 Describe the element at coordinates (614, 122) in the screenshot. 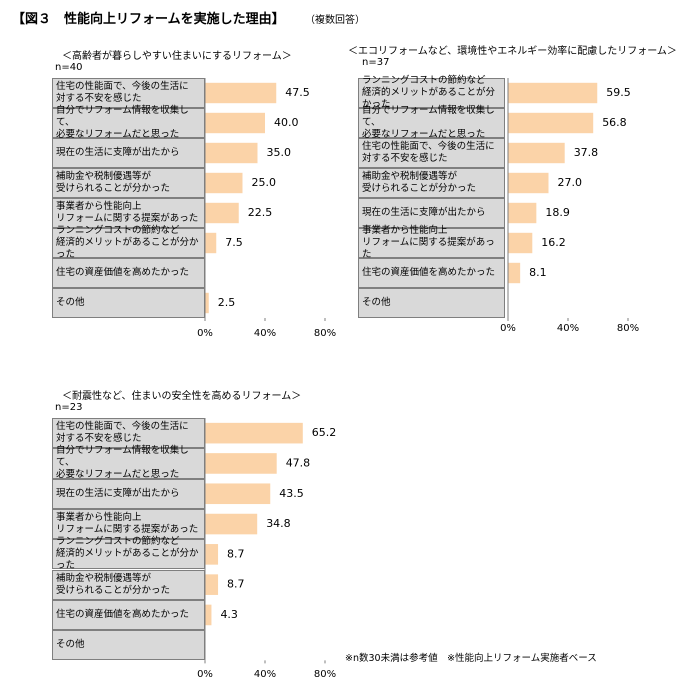

I see `value-label: 56.8` at that location.